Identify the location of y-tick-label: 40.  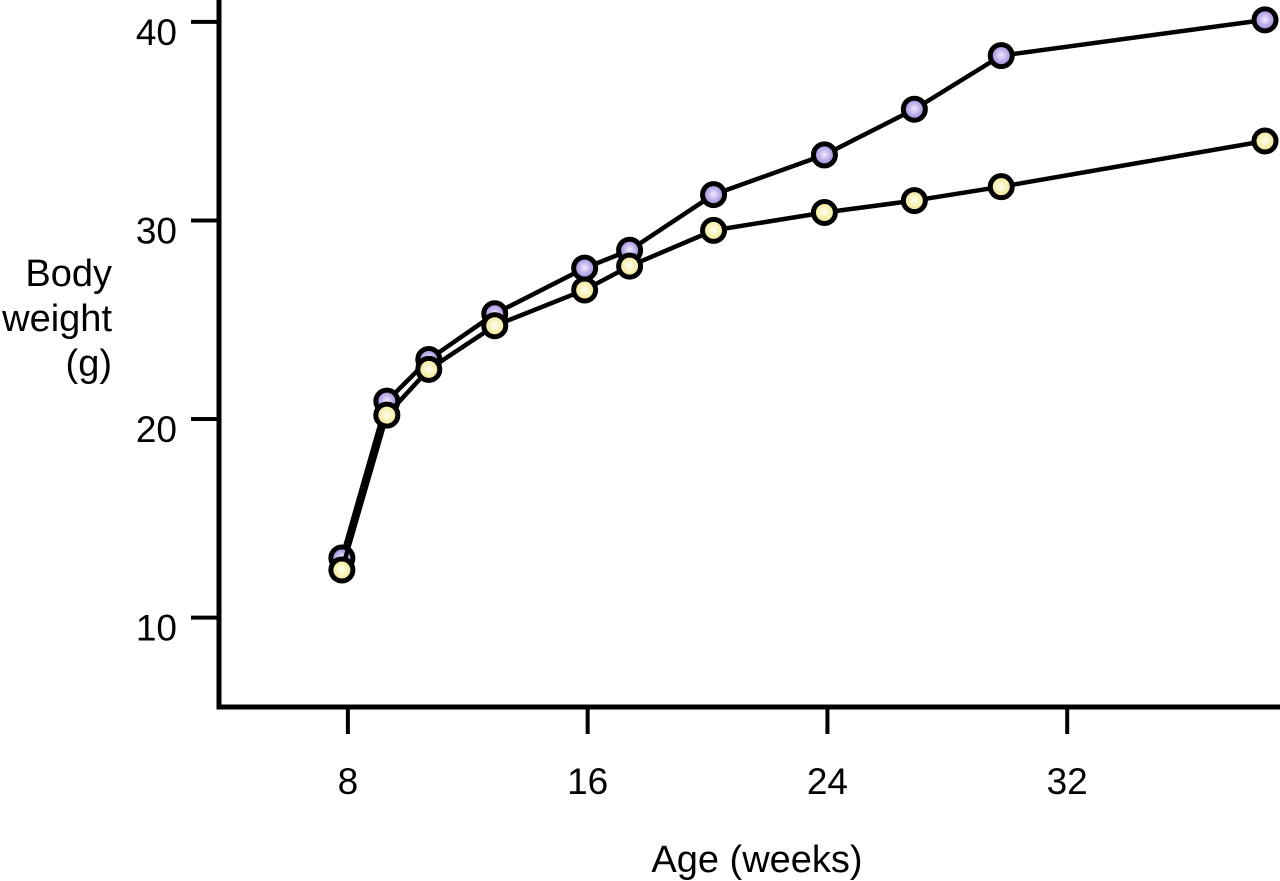
(156, 32).